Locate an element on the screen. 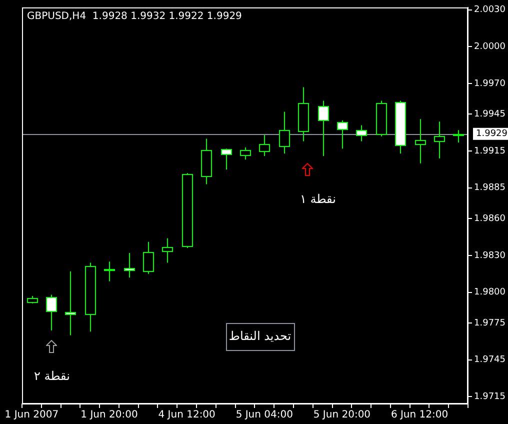  y-tick-label: 2.0000 is located at coordinates (490, 47).